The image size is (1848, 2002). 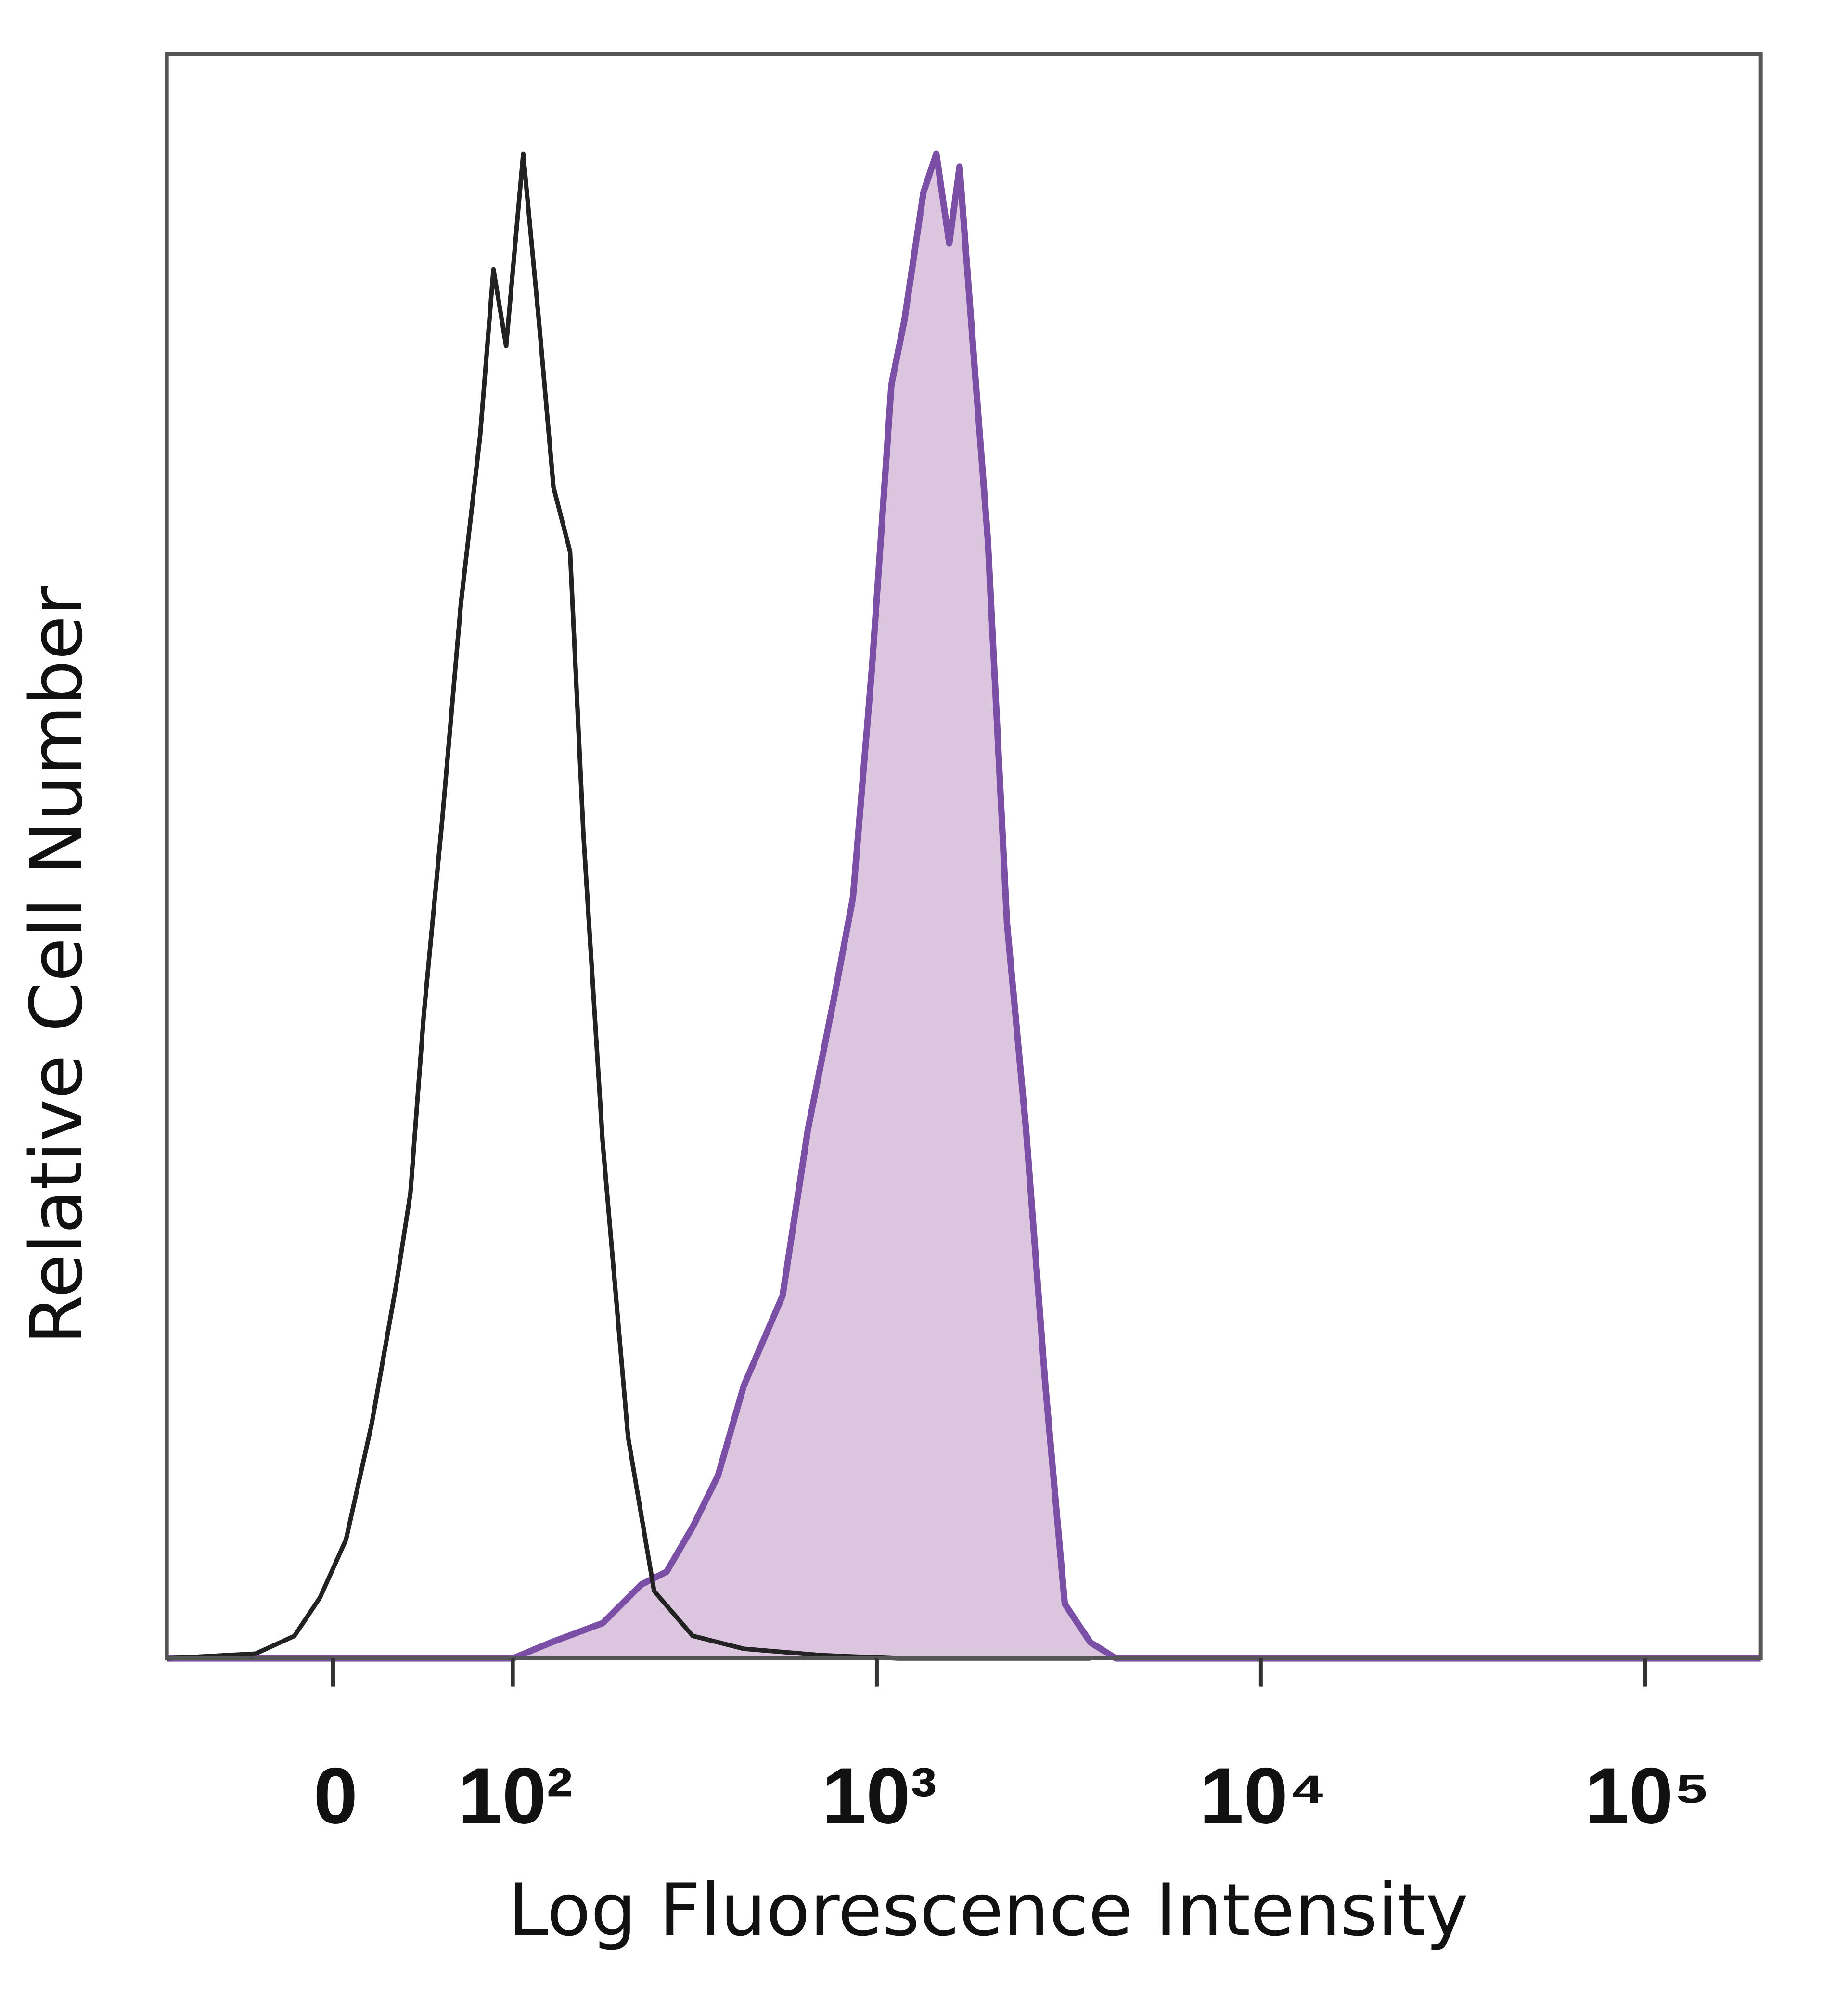 What do you see at coordinates (988, 1910) in the screenshot?
I see `x-axis-label: Log Fluorescence Intensity` at bounding box center [988, 1910].